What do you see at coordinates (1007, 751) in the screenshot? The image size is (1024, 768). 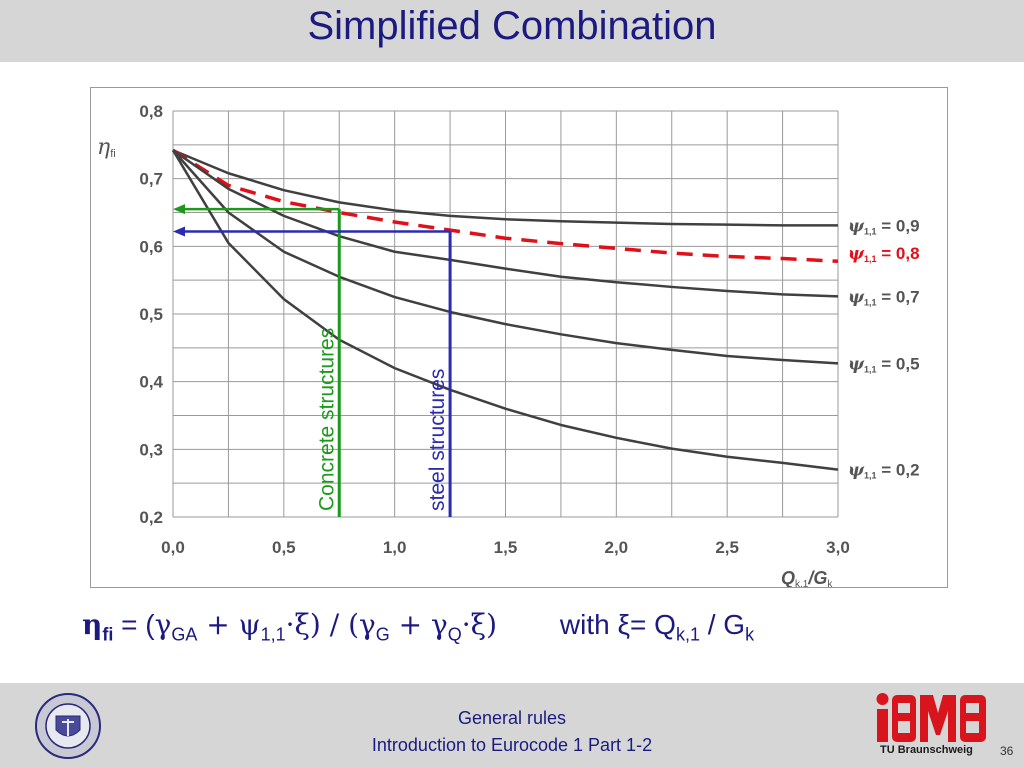 I see `page-number: 36` at bounding box center [1007, 751].